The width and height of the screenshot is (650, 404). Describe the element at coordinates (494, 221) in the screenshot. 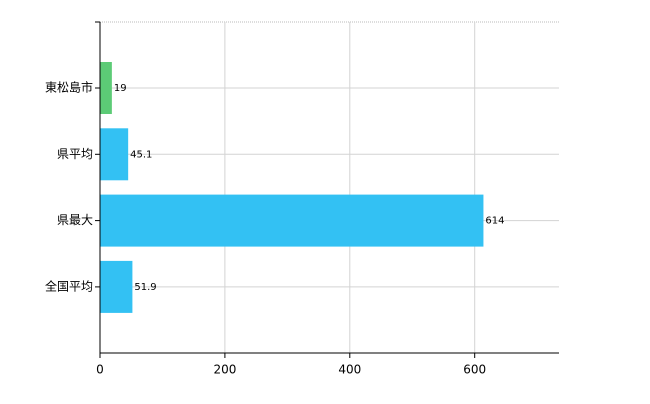

I see `value-label: 614` at that location.